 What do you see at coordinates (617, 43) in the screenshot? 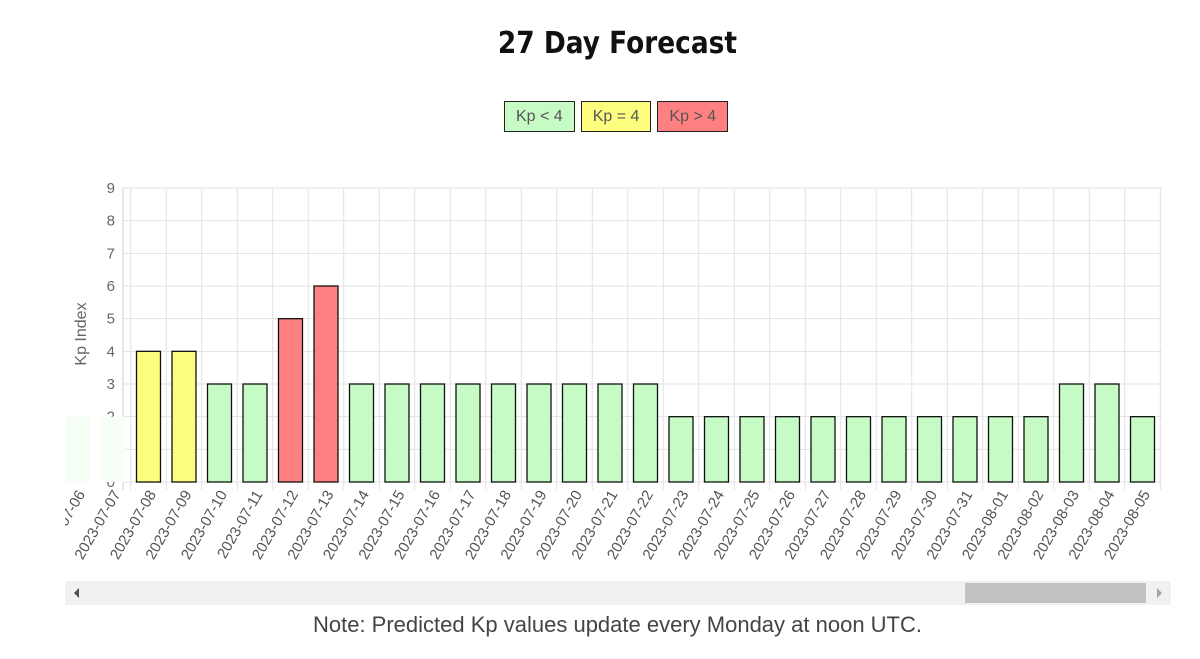
I see `chart-title: 27 Day Forecast` at bounding box center [617, 43].